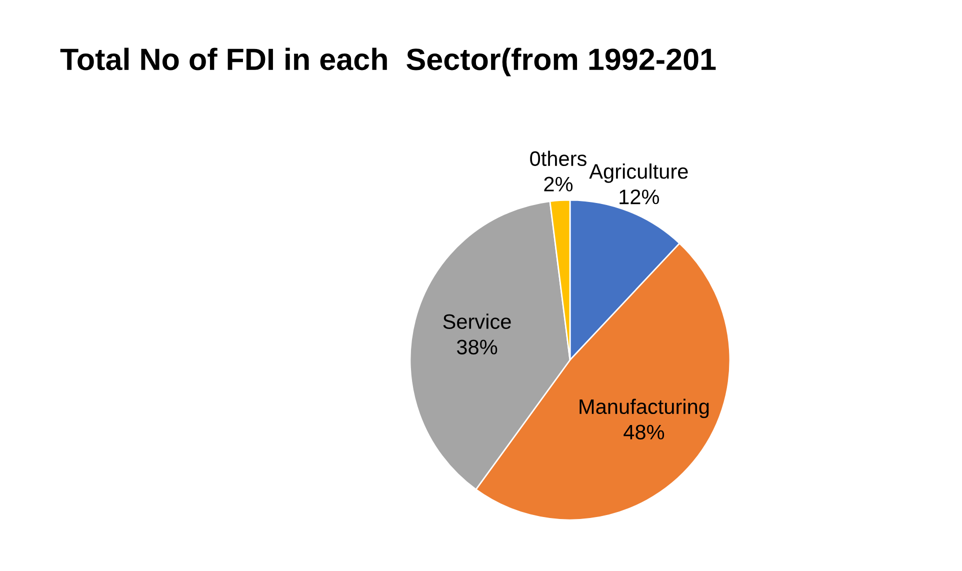 The height and width of the screenshot is (571, 962). I want to click on slice-label: Agriculture, so click(638, 173).